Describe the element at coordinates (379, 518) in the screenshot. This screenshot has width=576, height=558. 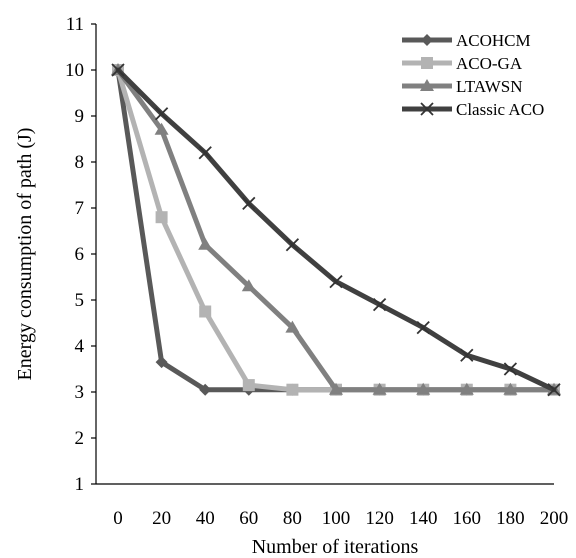
I see `x-tick-label: 120` at that location.